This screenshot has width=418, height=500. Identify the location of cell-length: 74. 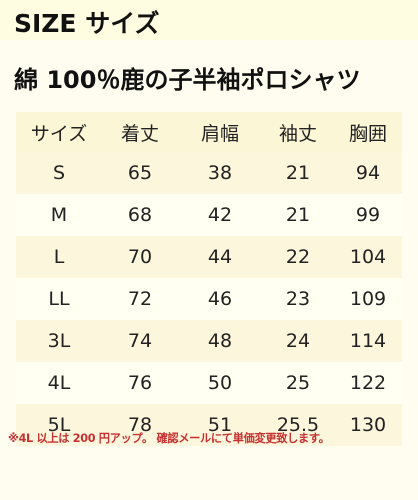
(140, 341).